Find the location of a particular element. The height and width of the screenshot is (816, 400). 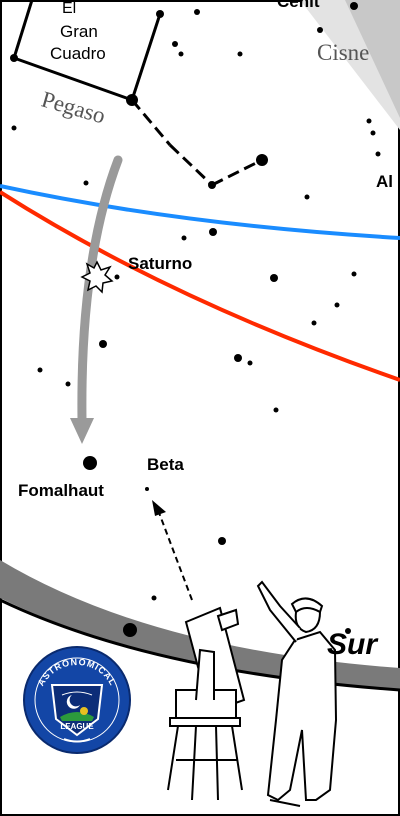

great-square-lines is located at coordinates (137, 93).